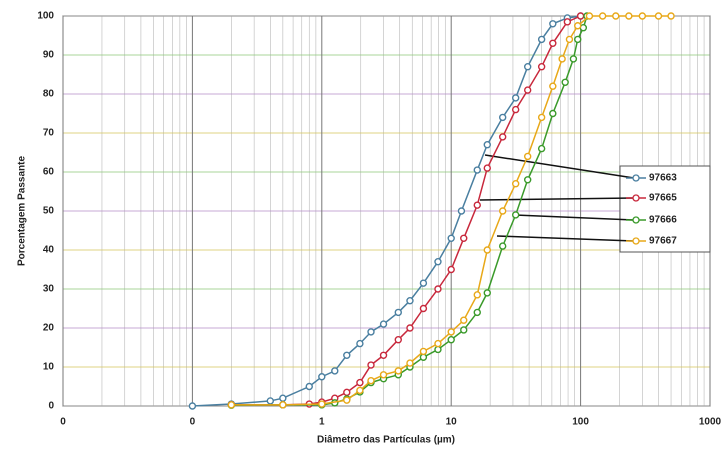 This screenshot has height=454, width=723. What do you see at coordinates (45, 16) in the screenshot?
I see `y-tick-label: 100` at bounding box center [45, 16].